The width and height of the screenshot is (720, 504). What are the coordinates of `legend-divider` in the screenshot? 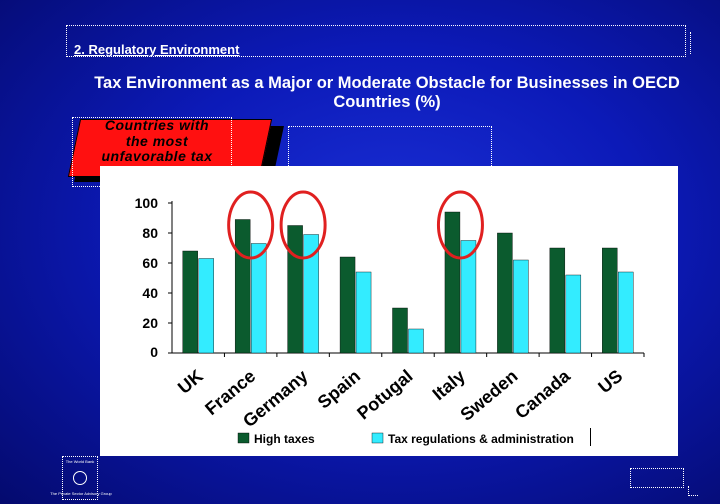 It's located at (590, 437).